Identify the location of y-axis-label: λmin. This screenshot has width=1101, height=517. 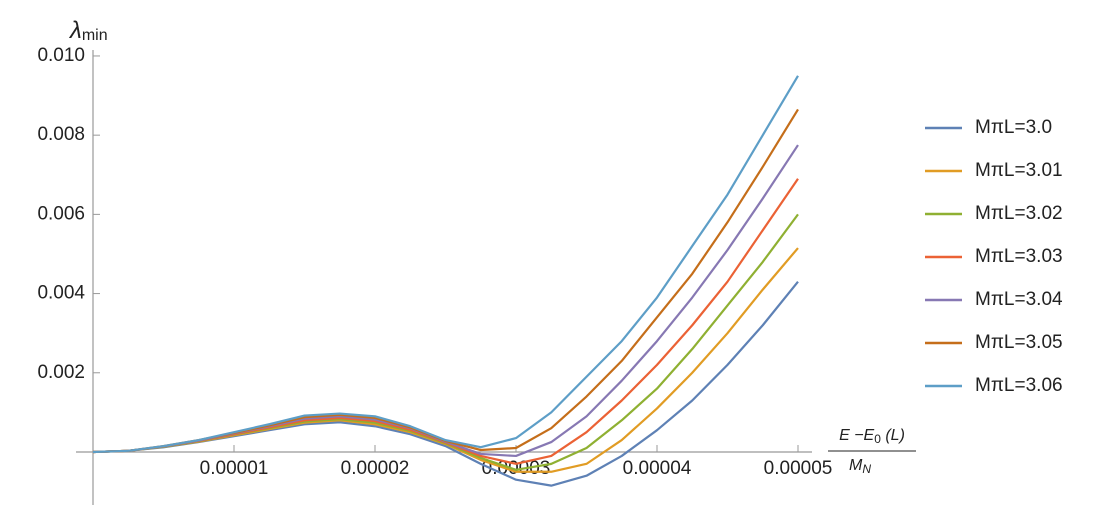
(88, 30).